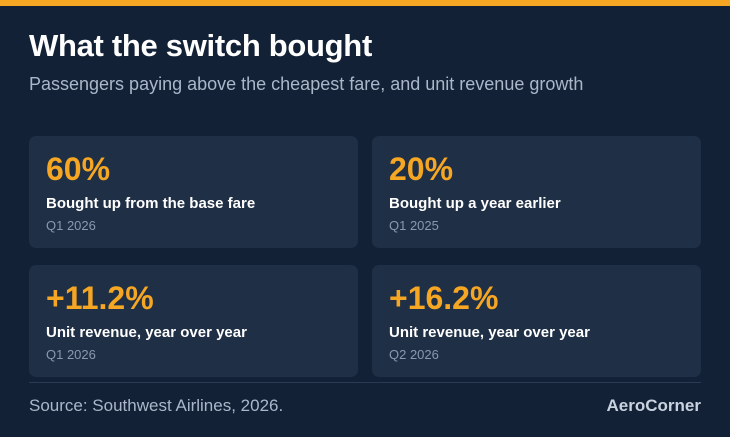 The height and width of the screenshot is (437, 730). What do you see at coordinates (653, 405) in the screenshot?
I see `brand-logo: AeroCorner` at bounding box center [653, 405].